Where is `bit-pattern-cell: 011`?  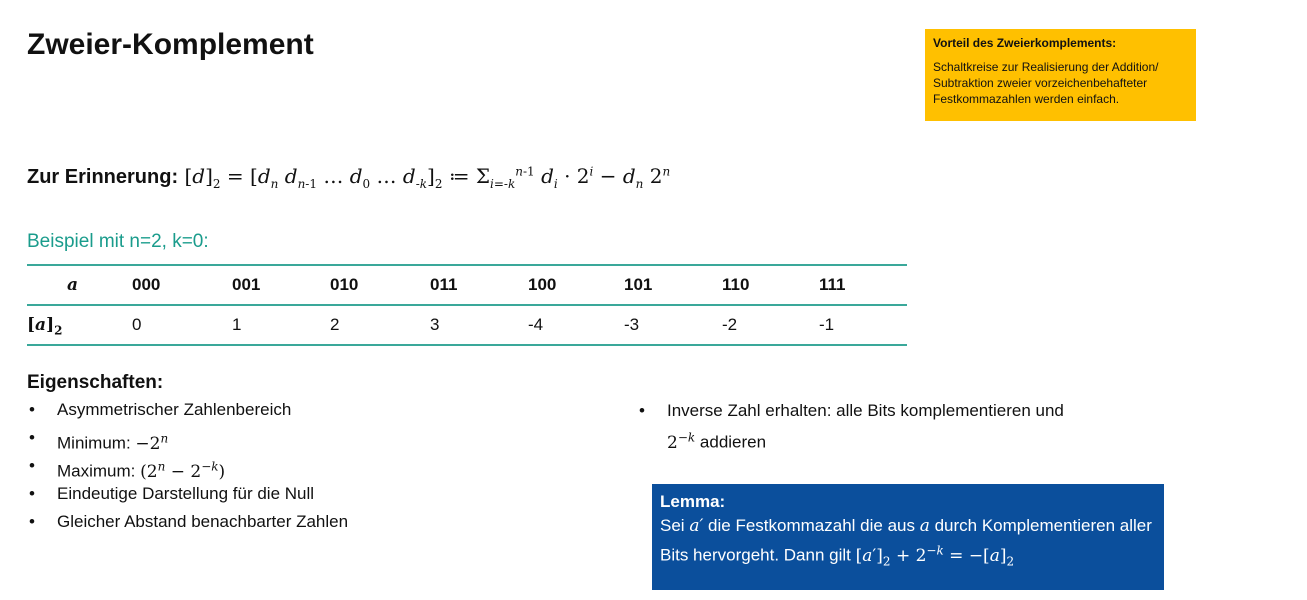
bit-pattern-cell: 011 is located at coordinates (444, 284).